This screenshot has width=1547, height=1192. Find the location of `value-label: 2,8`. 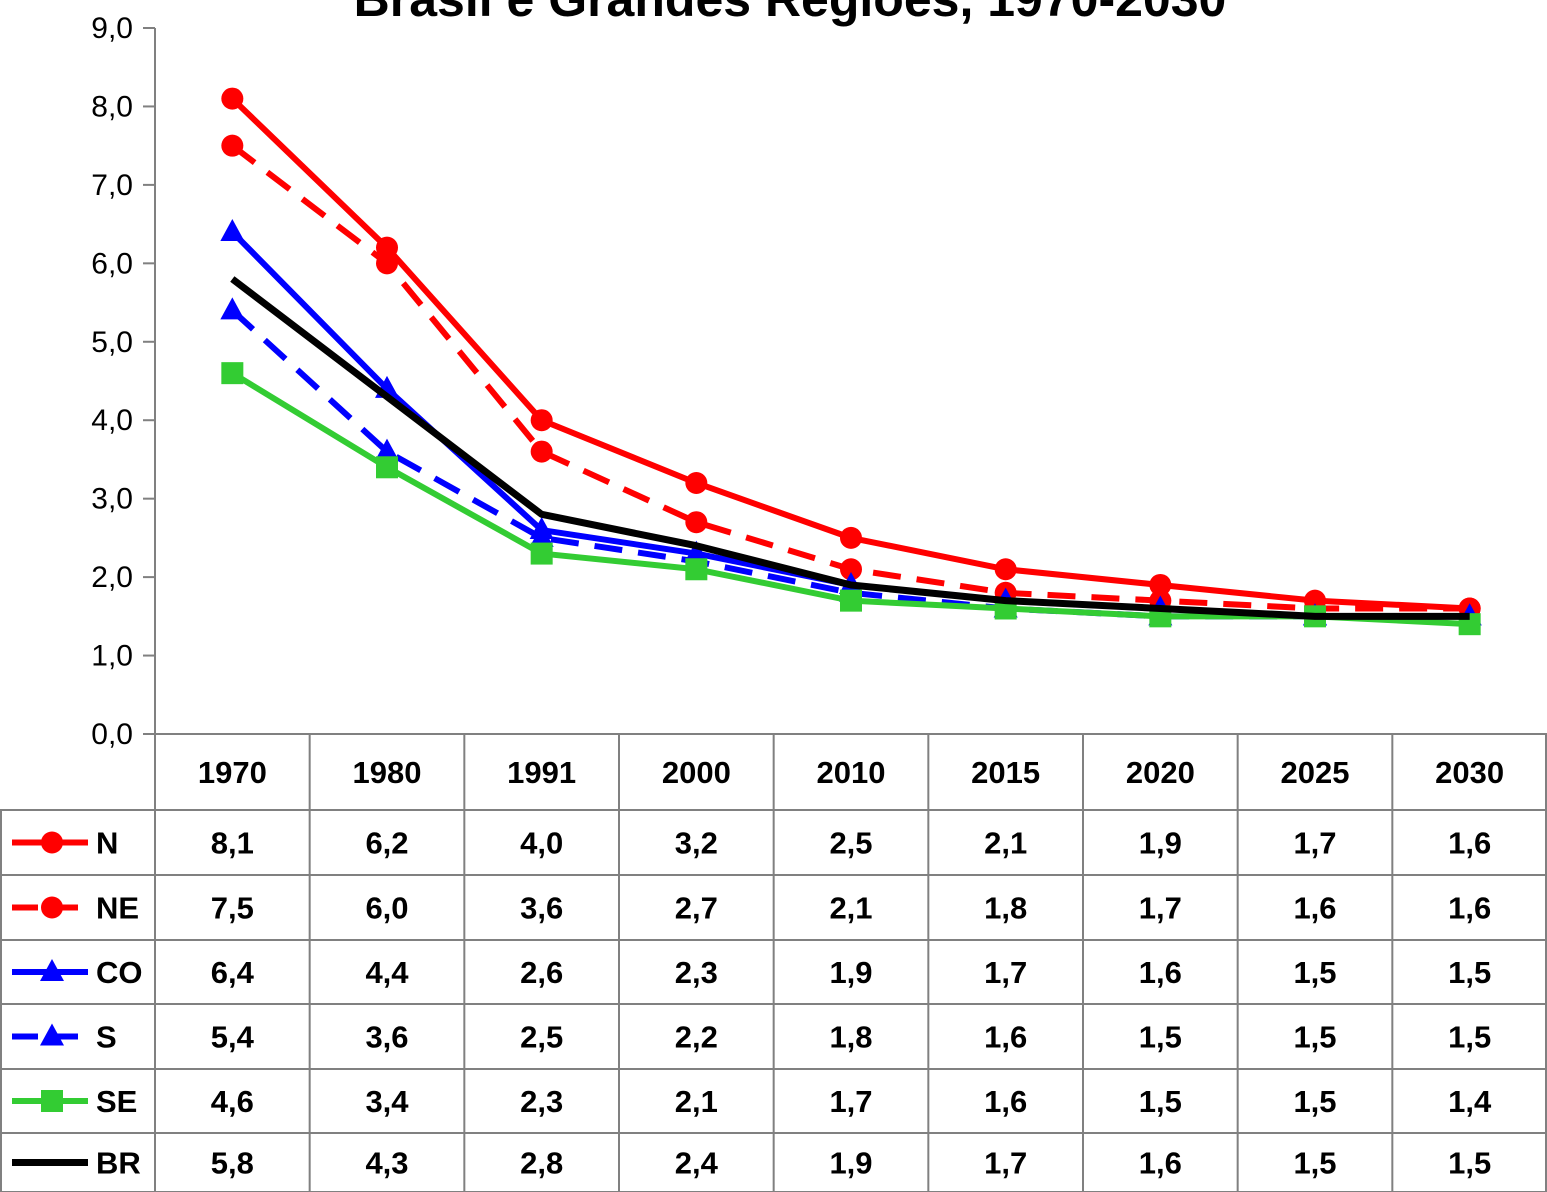

value-label: 2,8 is located at coordinates (541, 1163).